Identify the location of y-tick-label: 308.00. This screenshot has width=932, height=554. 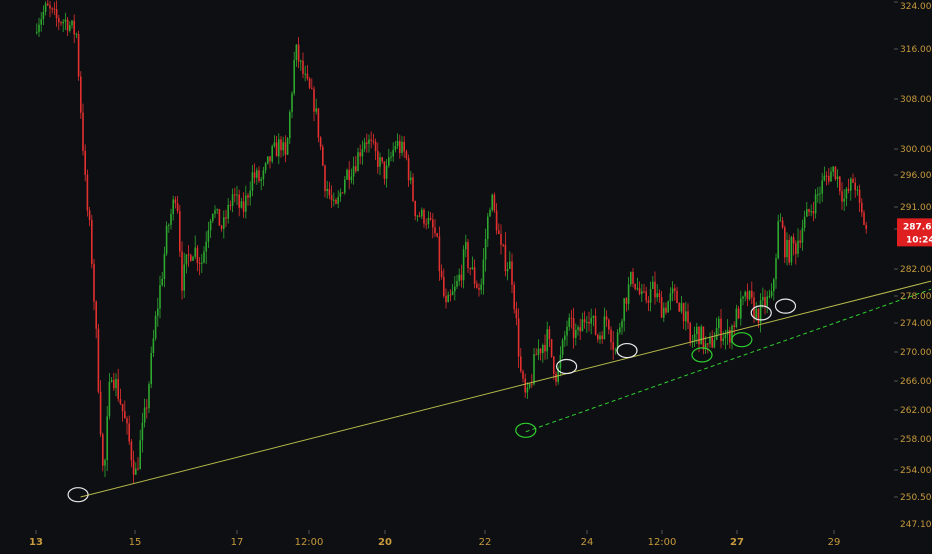
(916, 100).